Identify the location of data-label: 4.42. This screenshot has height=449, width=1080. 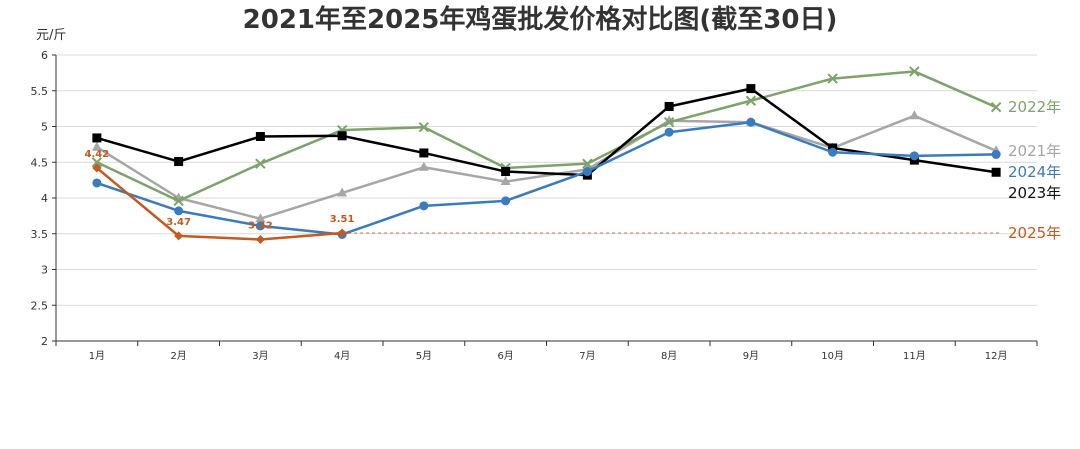
(97, 154).